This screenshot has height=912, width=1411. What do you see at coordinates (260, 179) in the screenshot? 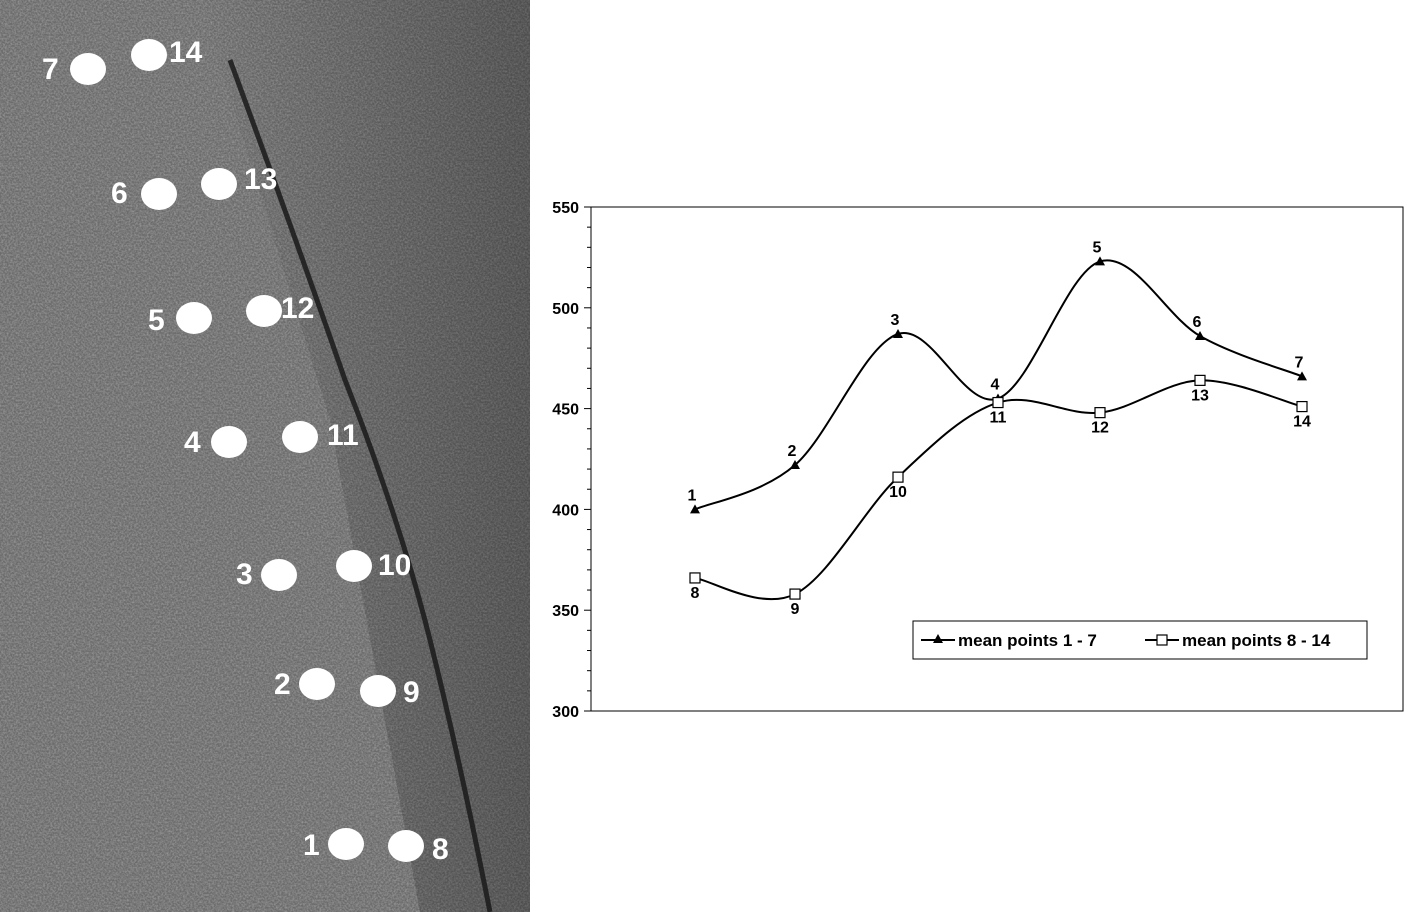
I see `sar-point-label-13: 13` at bounding box center [260, 179].